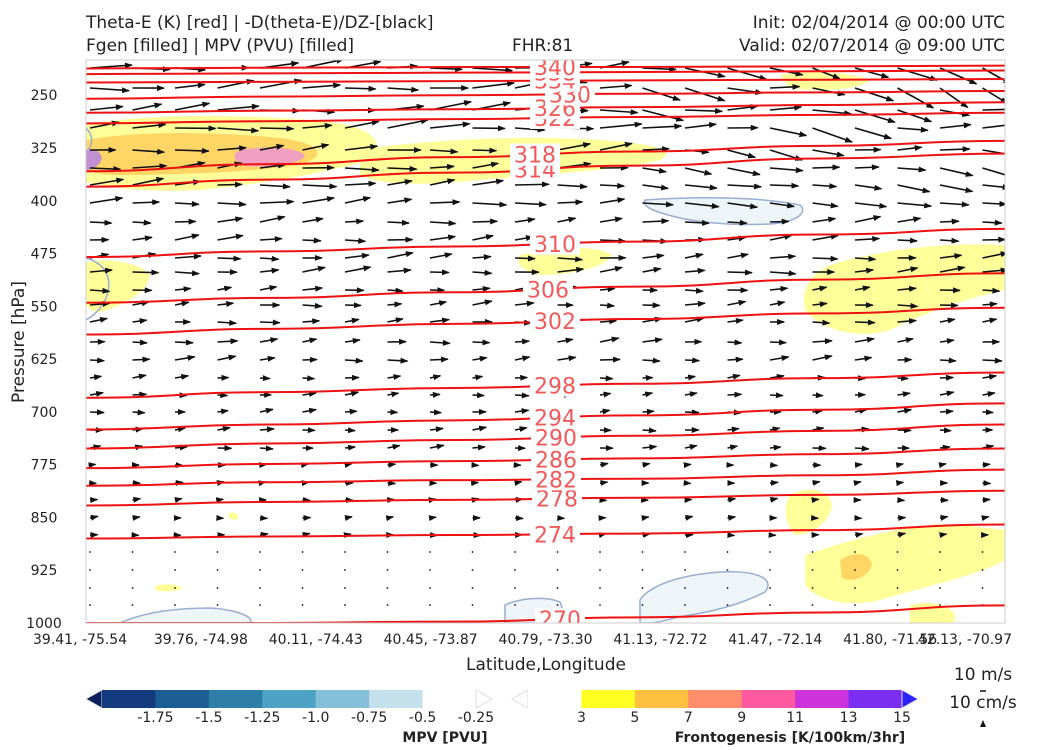  I want to click on fgen-region-small-mid, so click(233, 516).